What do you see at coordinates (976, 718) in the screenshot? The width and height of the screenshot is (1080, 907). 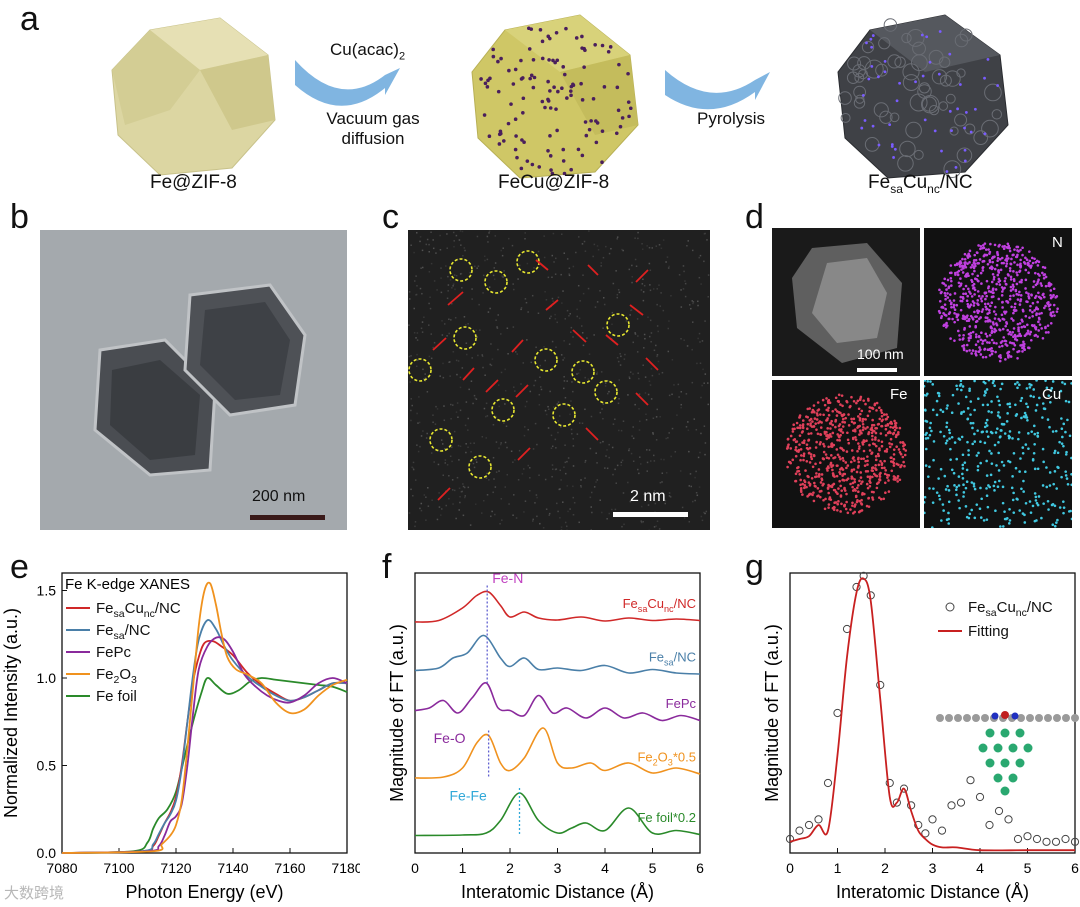 I see `carbon-atom` at bounding box center [976, 718].